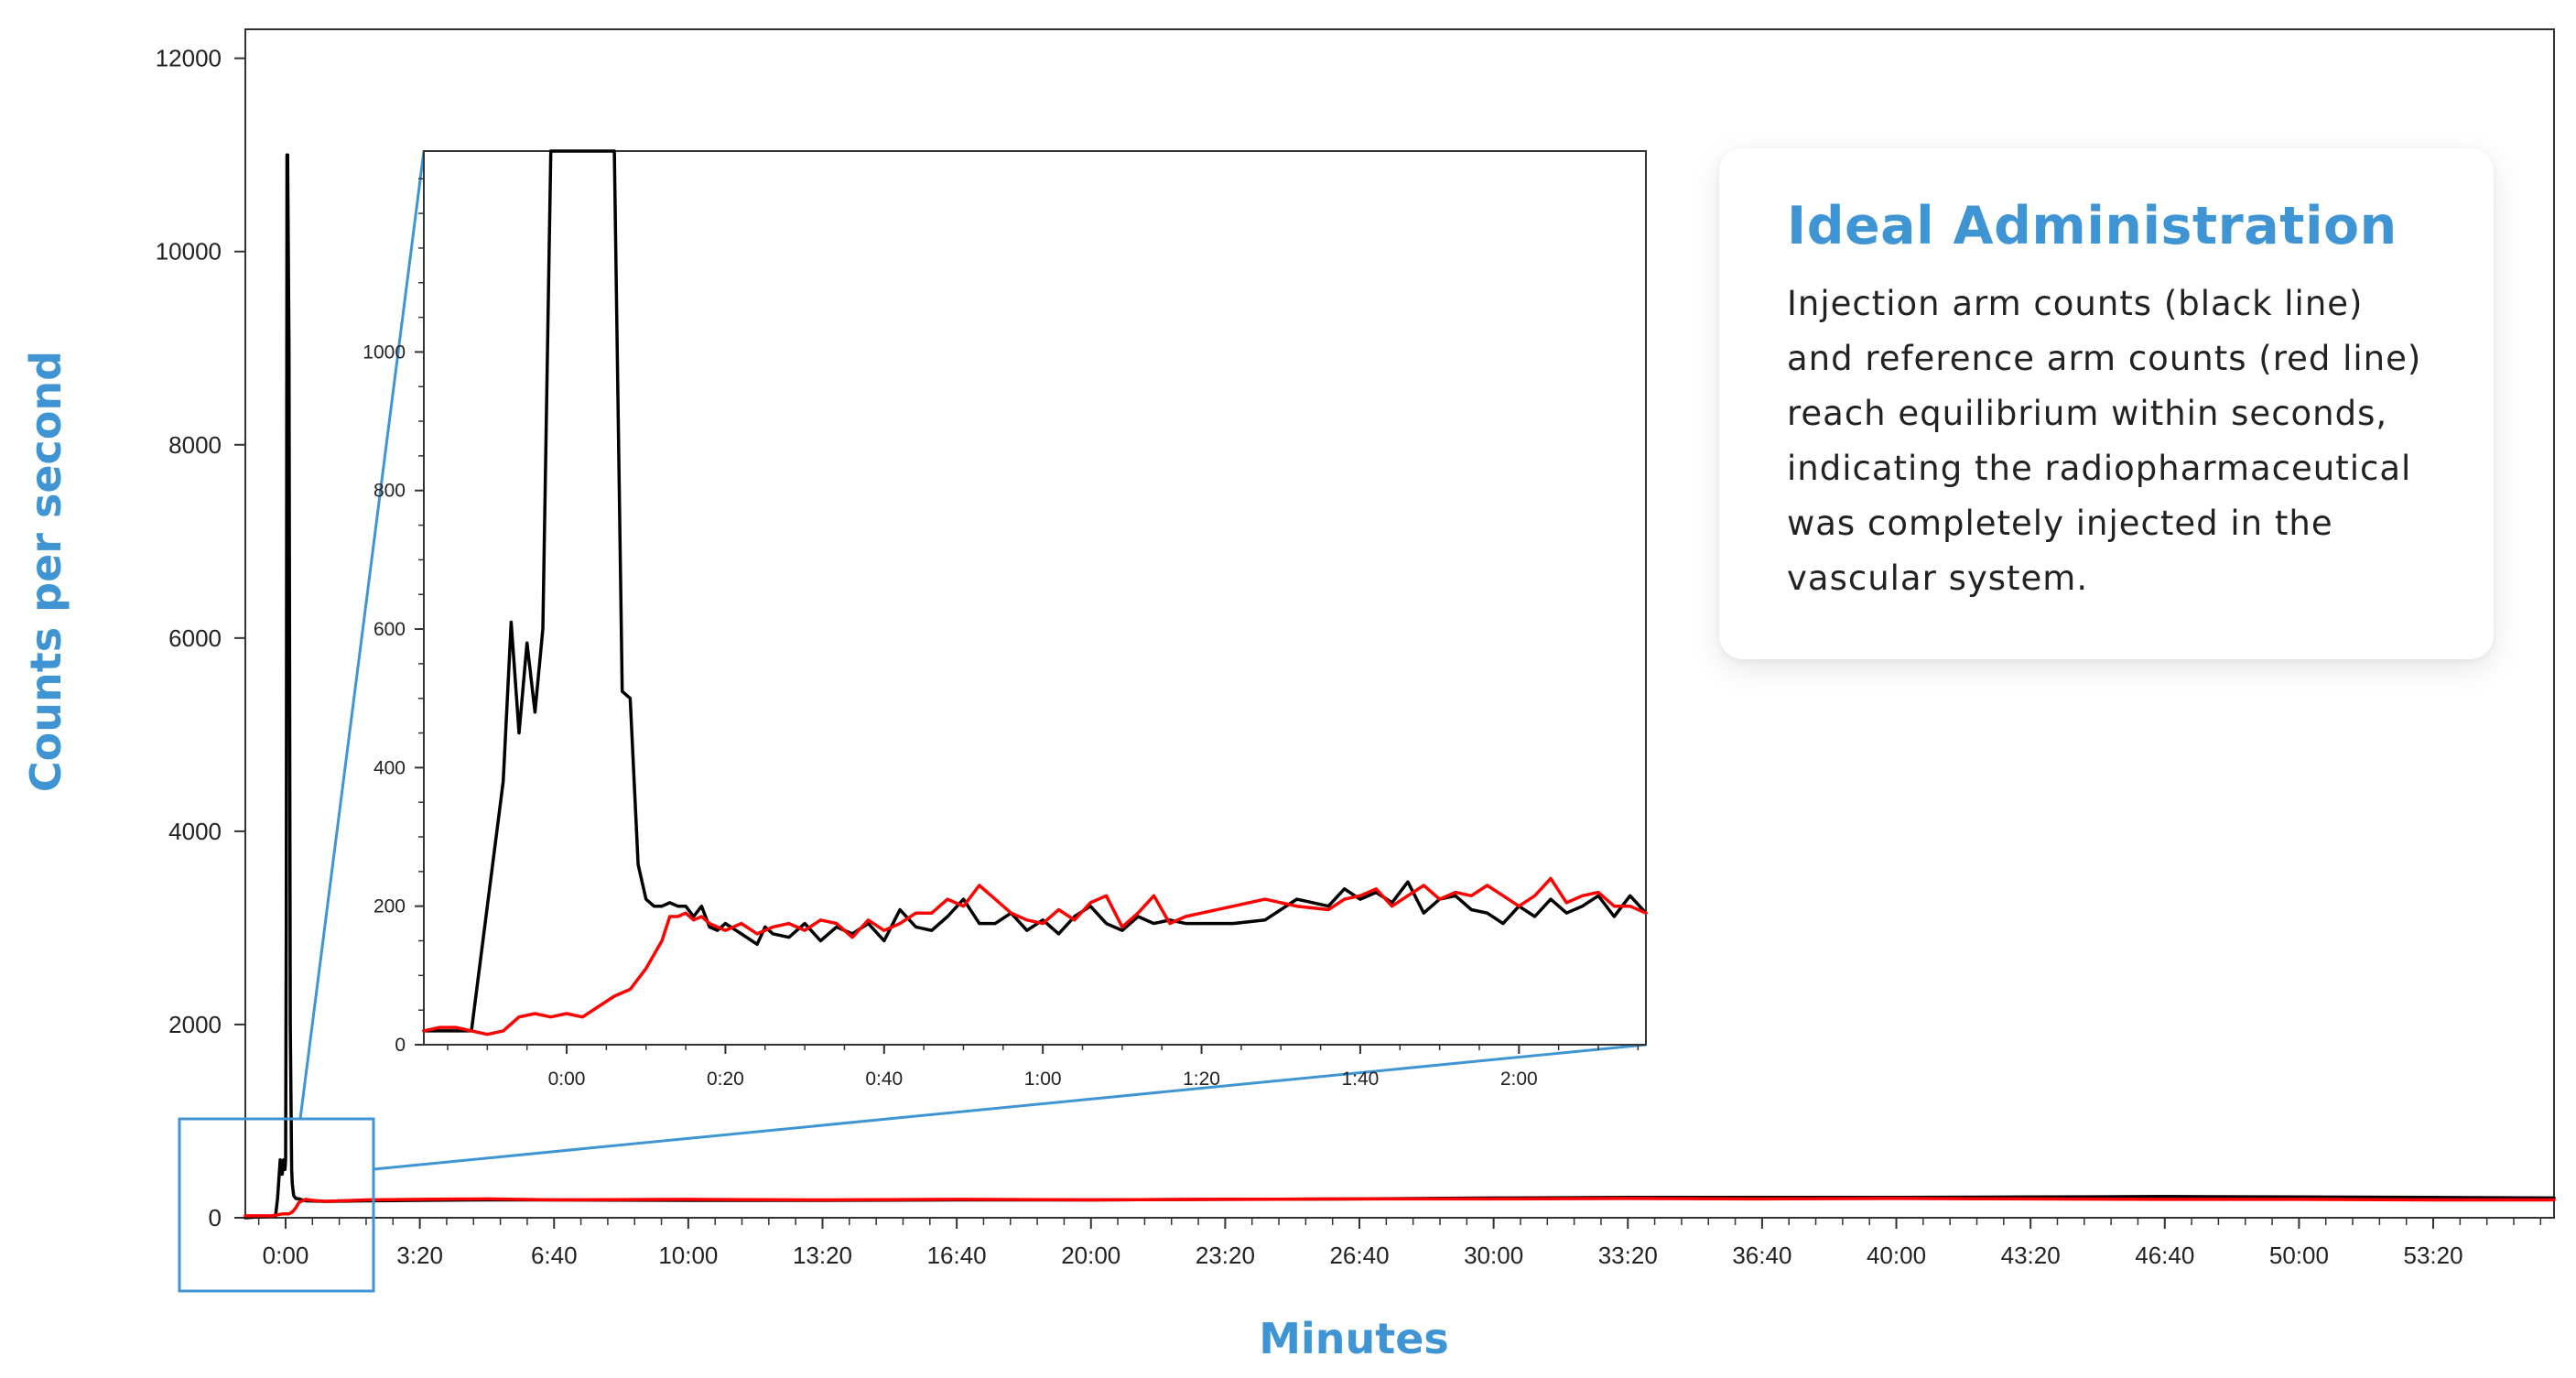 The width and height of the screenshot is (2576, 1378). I want to click on inset-y-tick-label: 1000, so click(385, 352).